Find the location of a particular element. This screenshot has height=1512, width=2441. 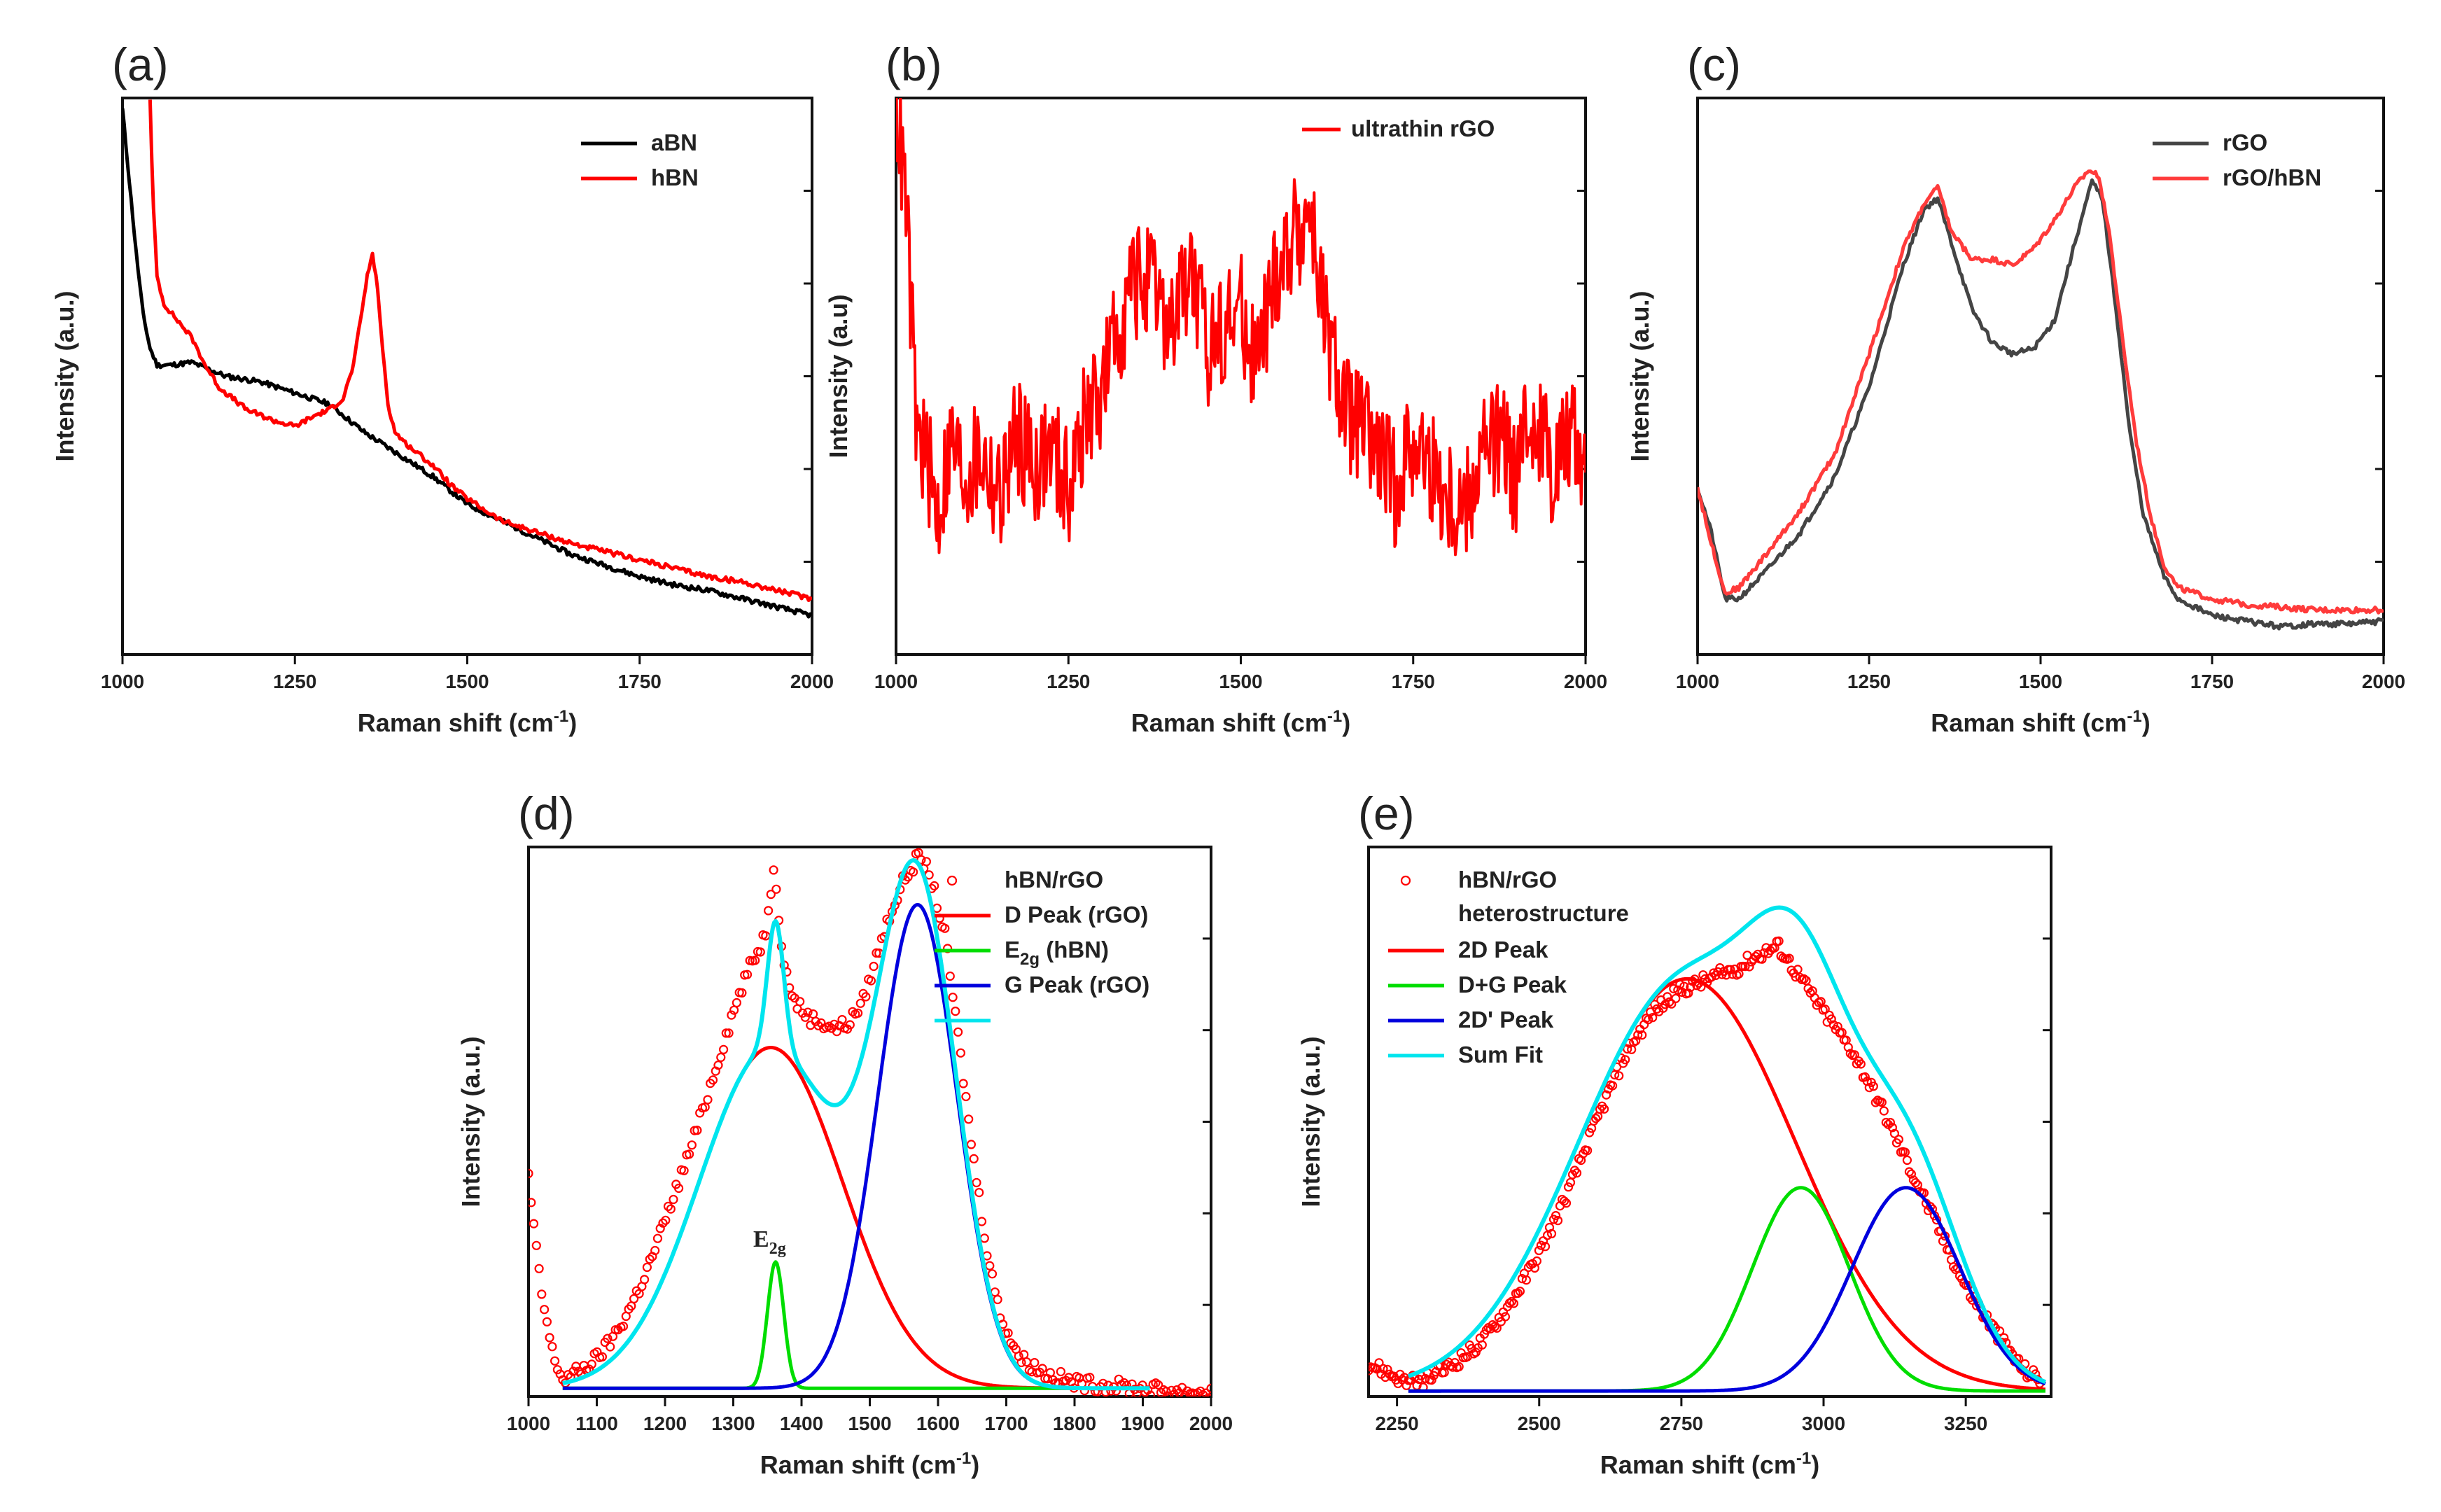

legend-label: aBN is located at coordinates (674, 142).